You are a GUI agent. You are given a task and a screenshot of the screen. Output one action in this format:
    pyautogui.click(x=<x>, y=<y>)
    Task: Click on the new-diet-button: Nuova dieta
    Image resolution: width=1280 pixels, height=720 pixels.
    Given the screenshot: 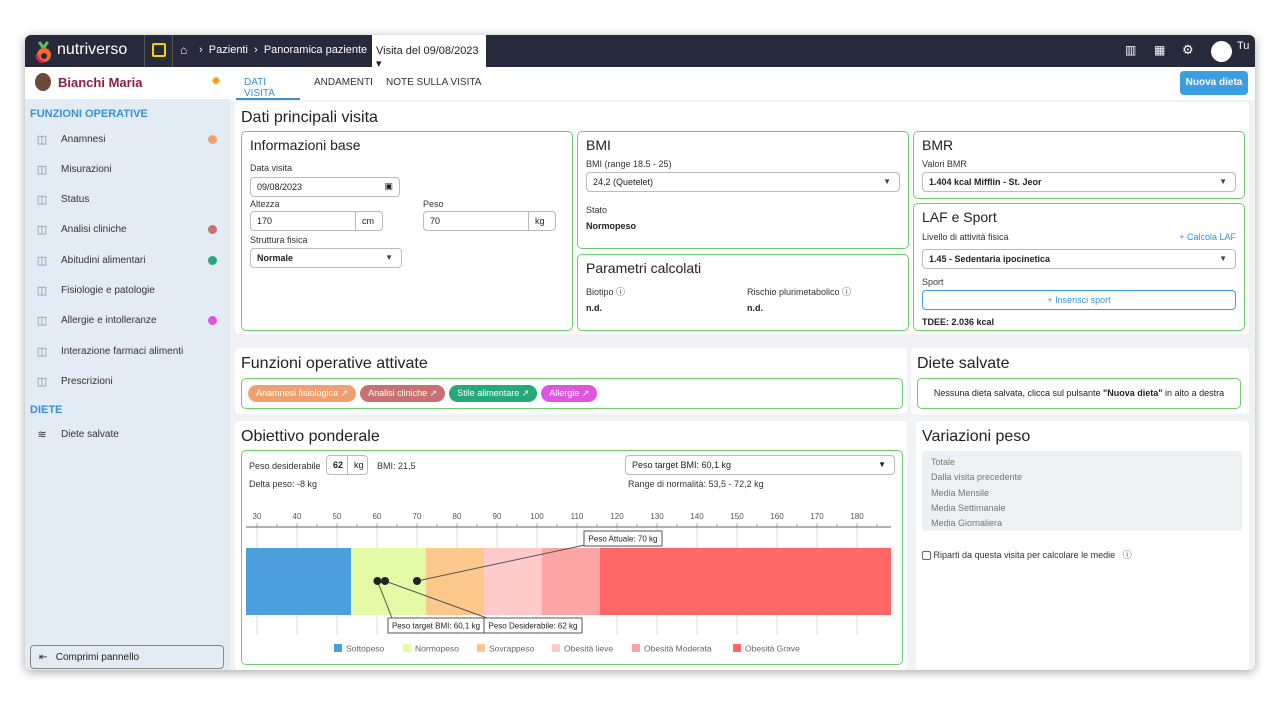 What is the action you would take?
    pyautogui.click(x=1214, y=83)
    